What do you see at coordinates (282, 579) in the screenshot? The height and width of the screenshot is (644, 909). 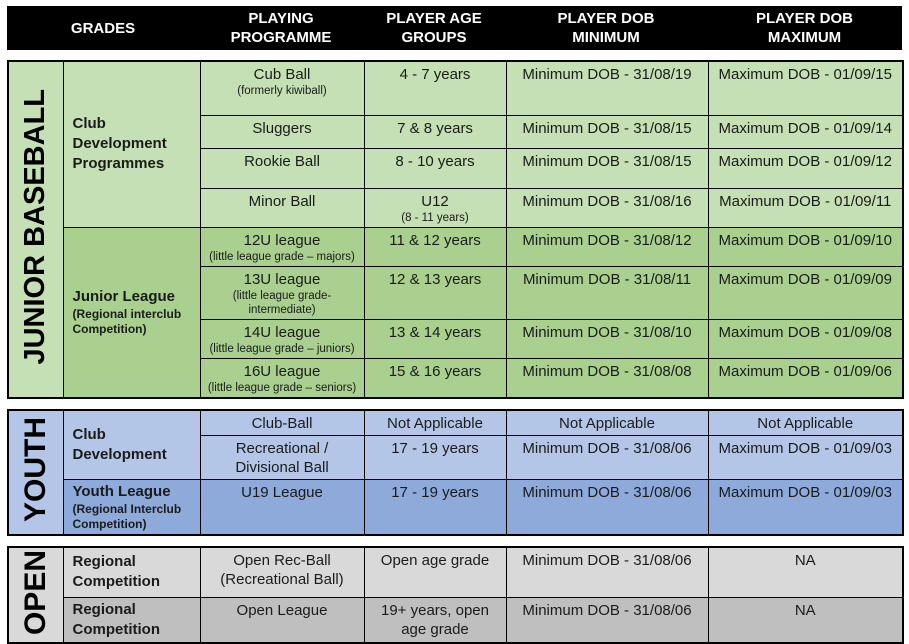 I see `programme-note: (Recreational Ball)` at bounding box center [282, 579].